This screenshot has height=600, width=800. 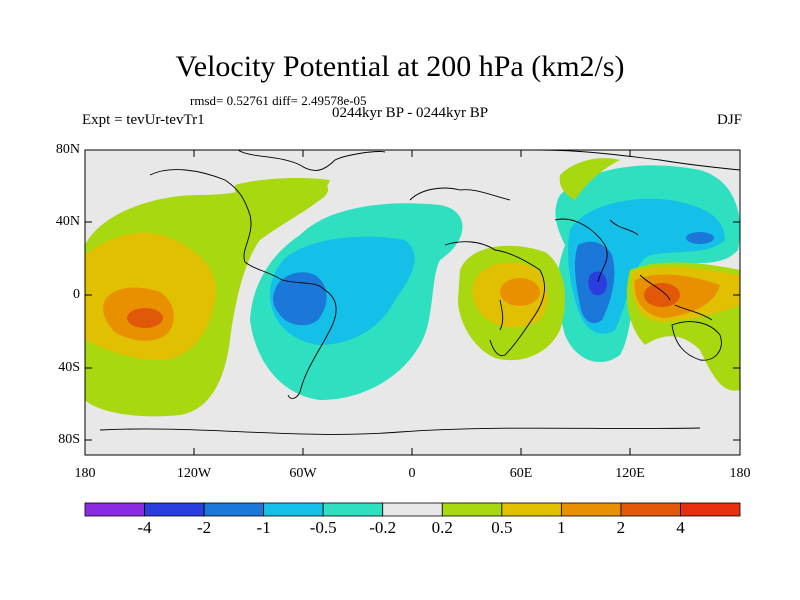 What do you see at coordinates (67, 149) in the screenshot?
I see `lat-label-80n: 80N` at bounding box center [67, 149].